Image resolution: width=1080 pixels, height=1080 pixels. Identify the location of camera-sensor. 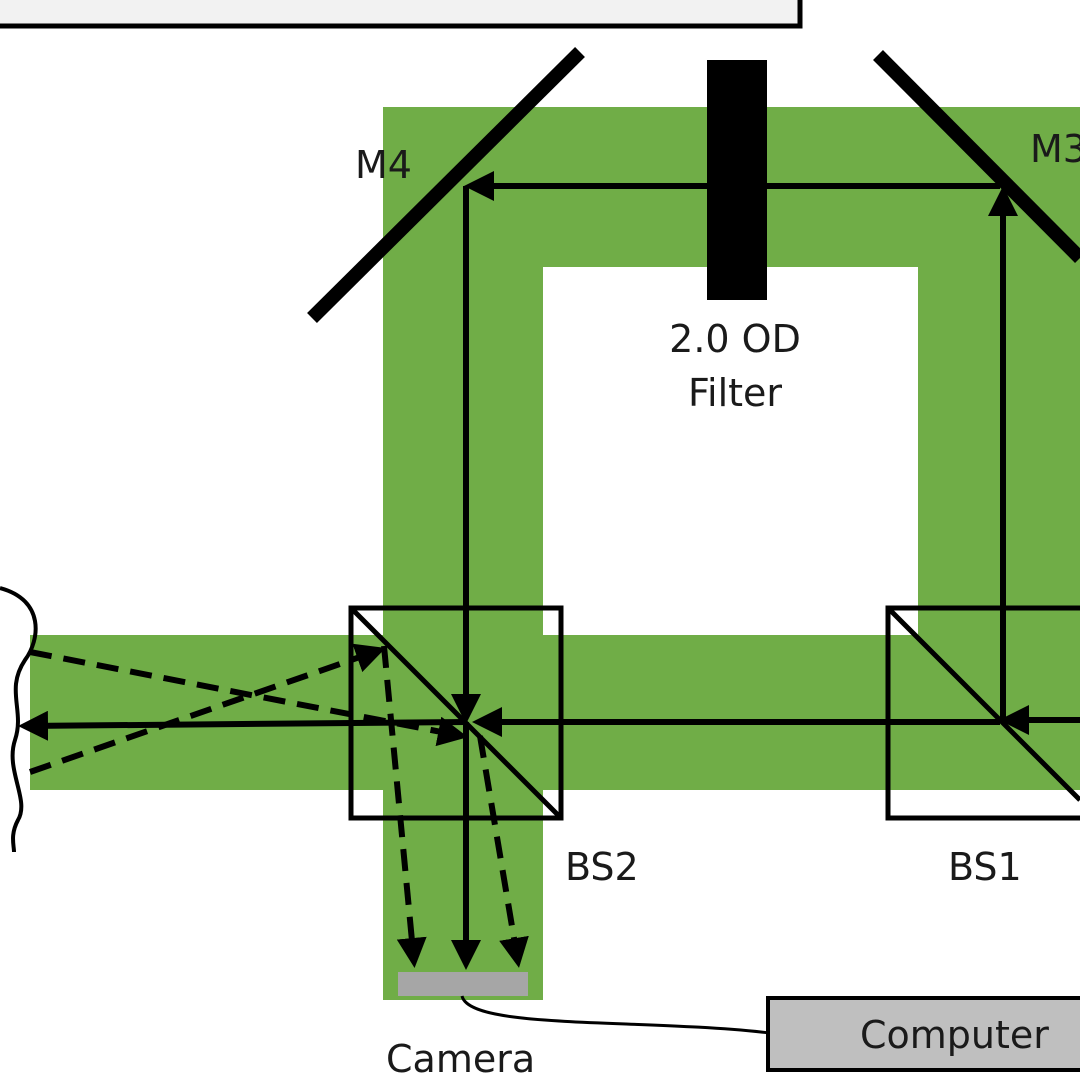
(463, 984).